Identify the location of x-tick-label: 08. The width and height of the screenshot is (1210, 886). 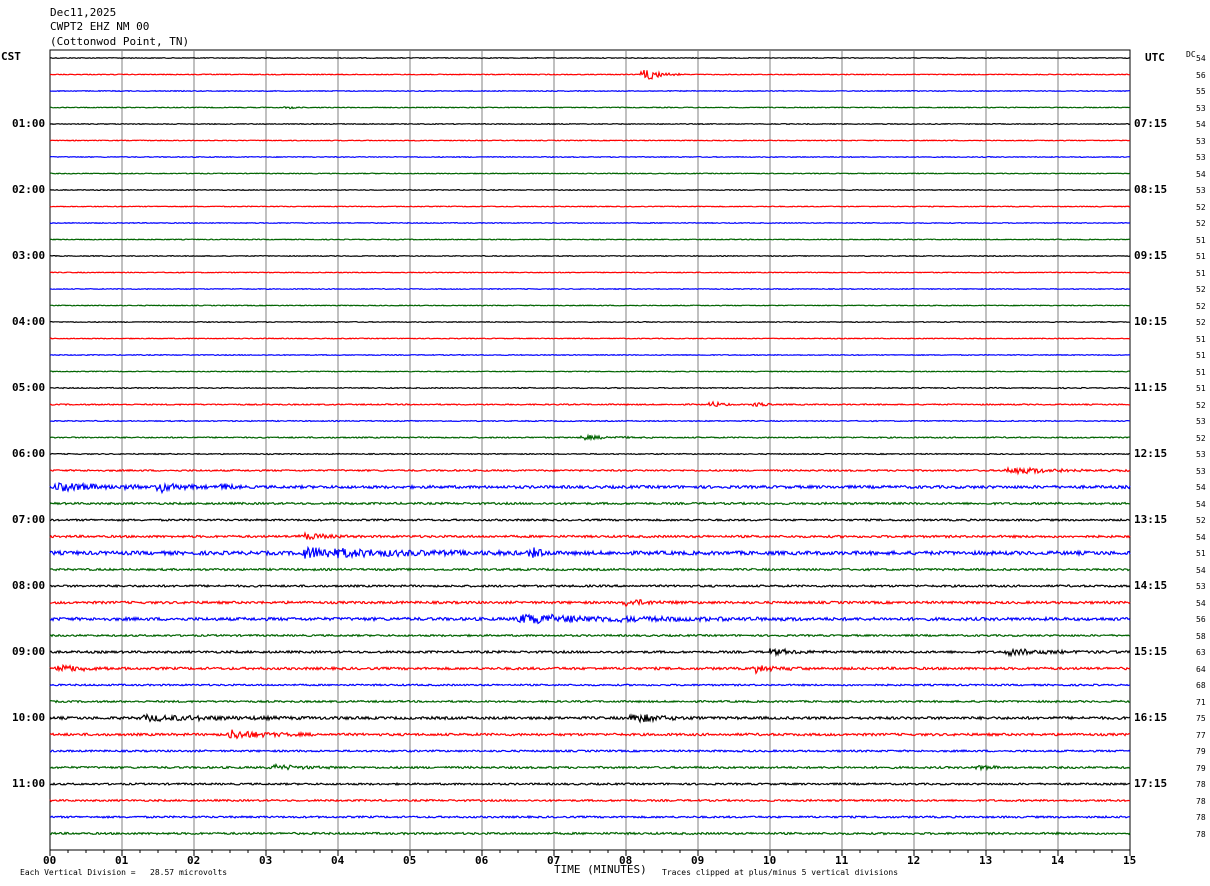
(626, 860).